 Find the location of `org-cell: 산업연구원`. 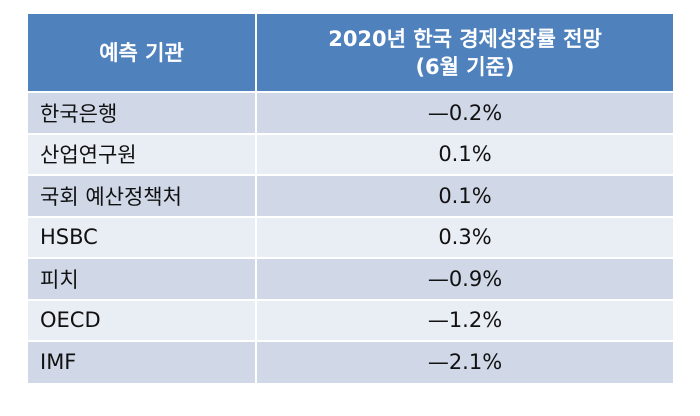

org-cell: 산업연구원 is located at coordinates (142, 153).